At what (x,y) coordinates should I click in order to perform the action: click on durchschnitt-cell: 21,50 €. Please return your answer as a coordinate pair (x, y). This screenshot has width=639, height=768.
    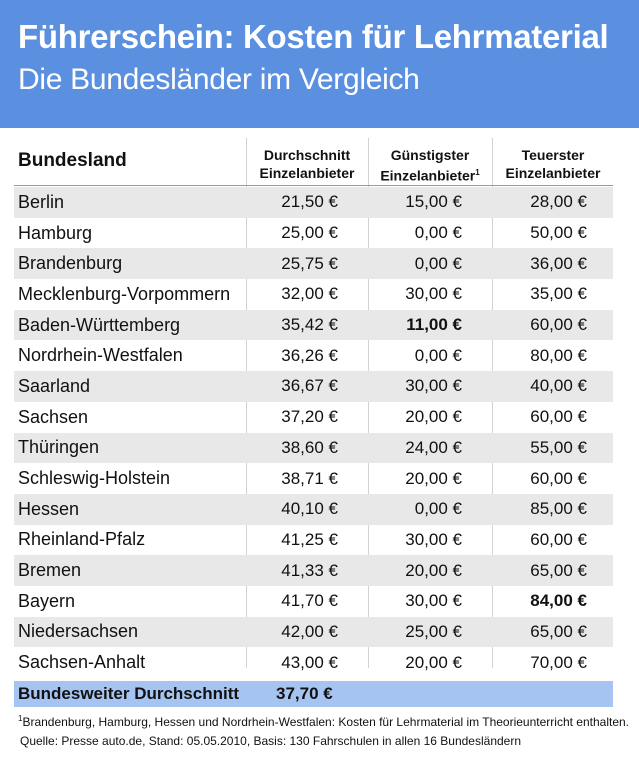
    Looking at the image, I should click on (307, 202).